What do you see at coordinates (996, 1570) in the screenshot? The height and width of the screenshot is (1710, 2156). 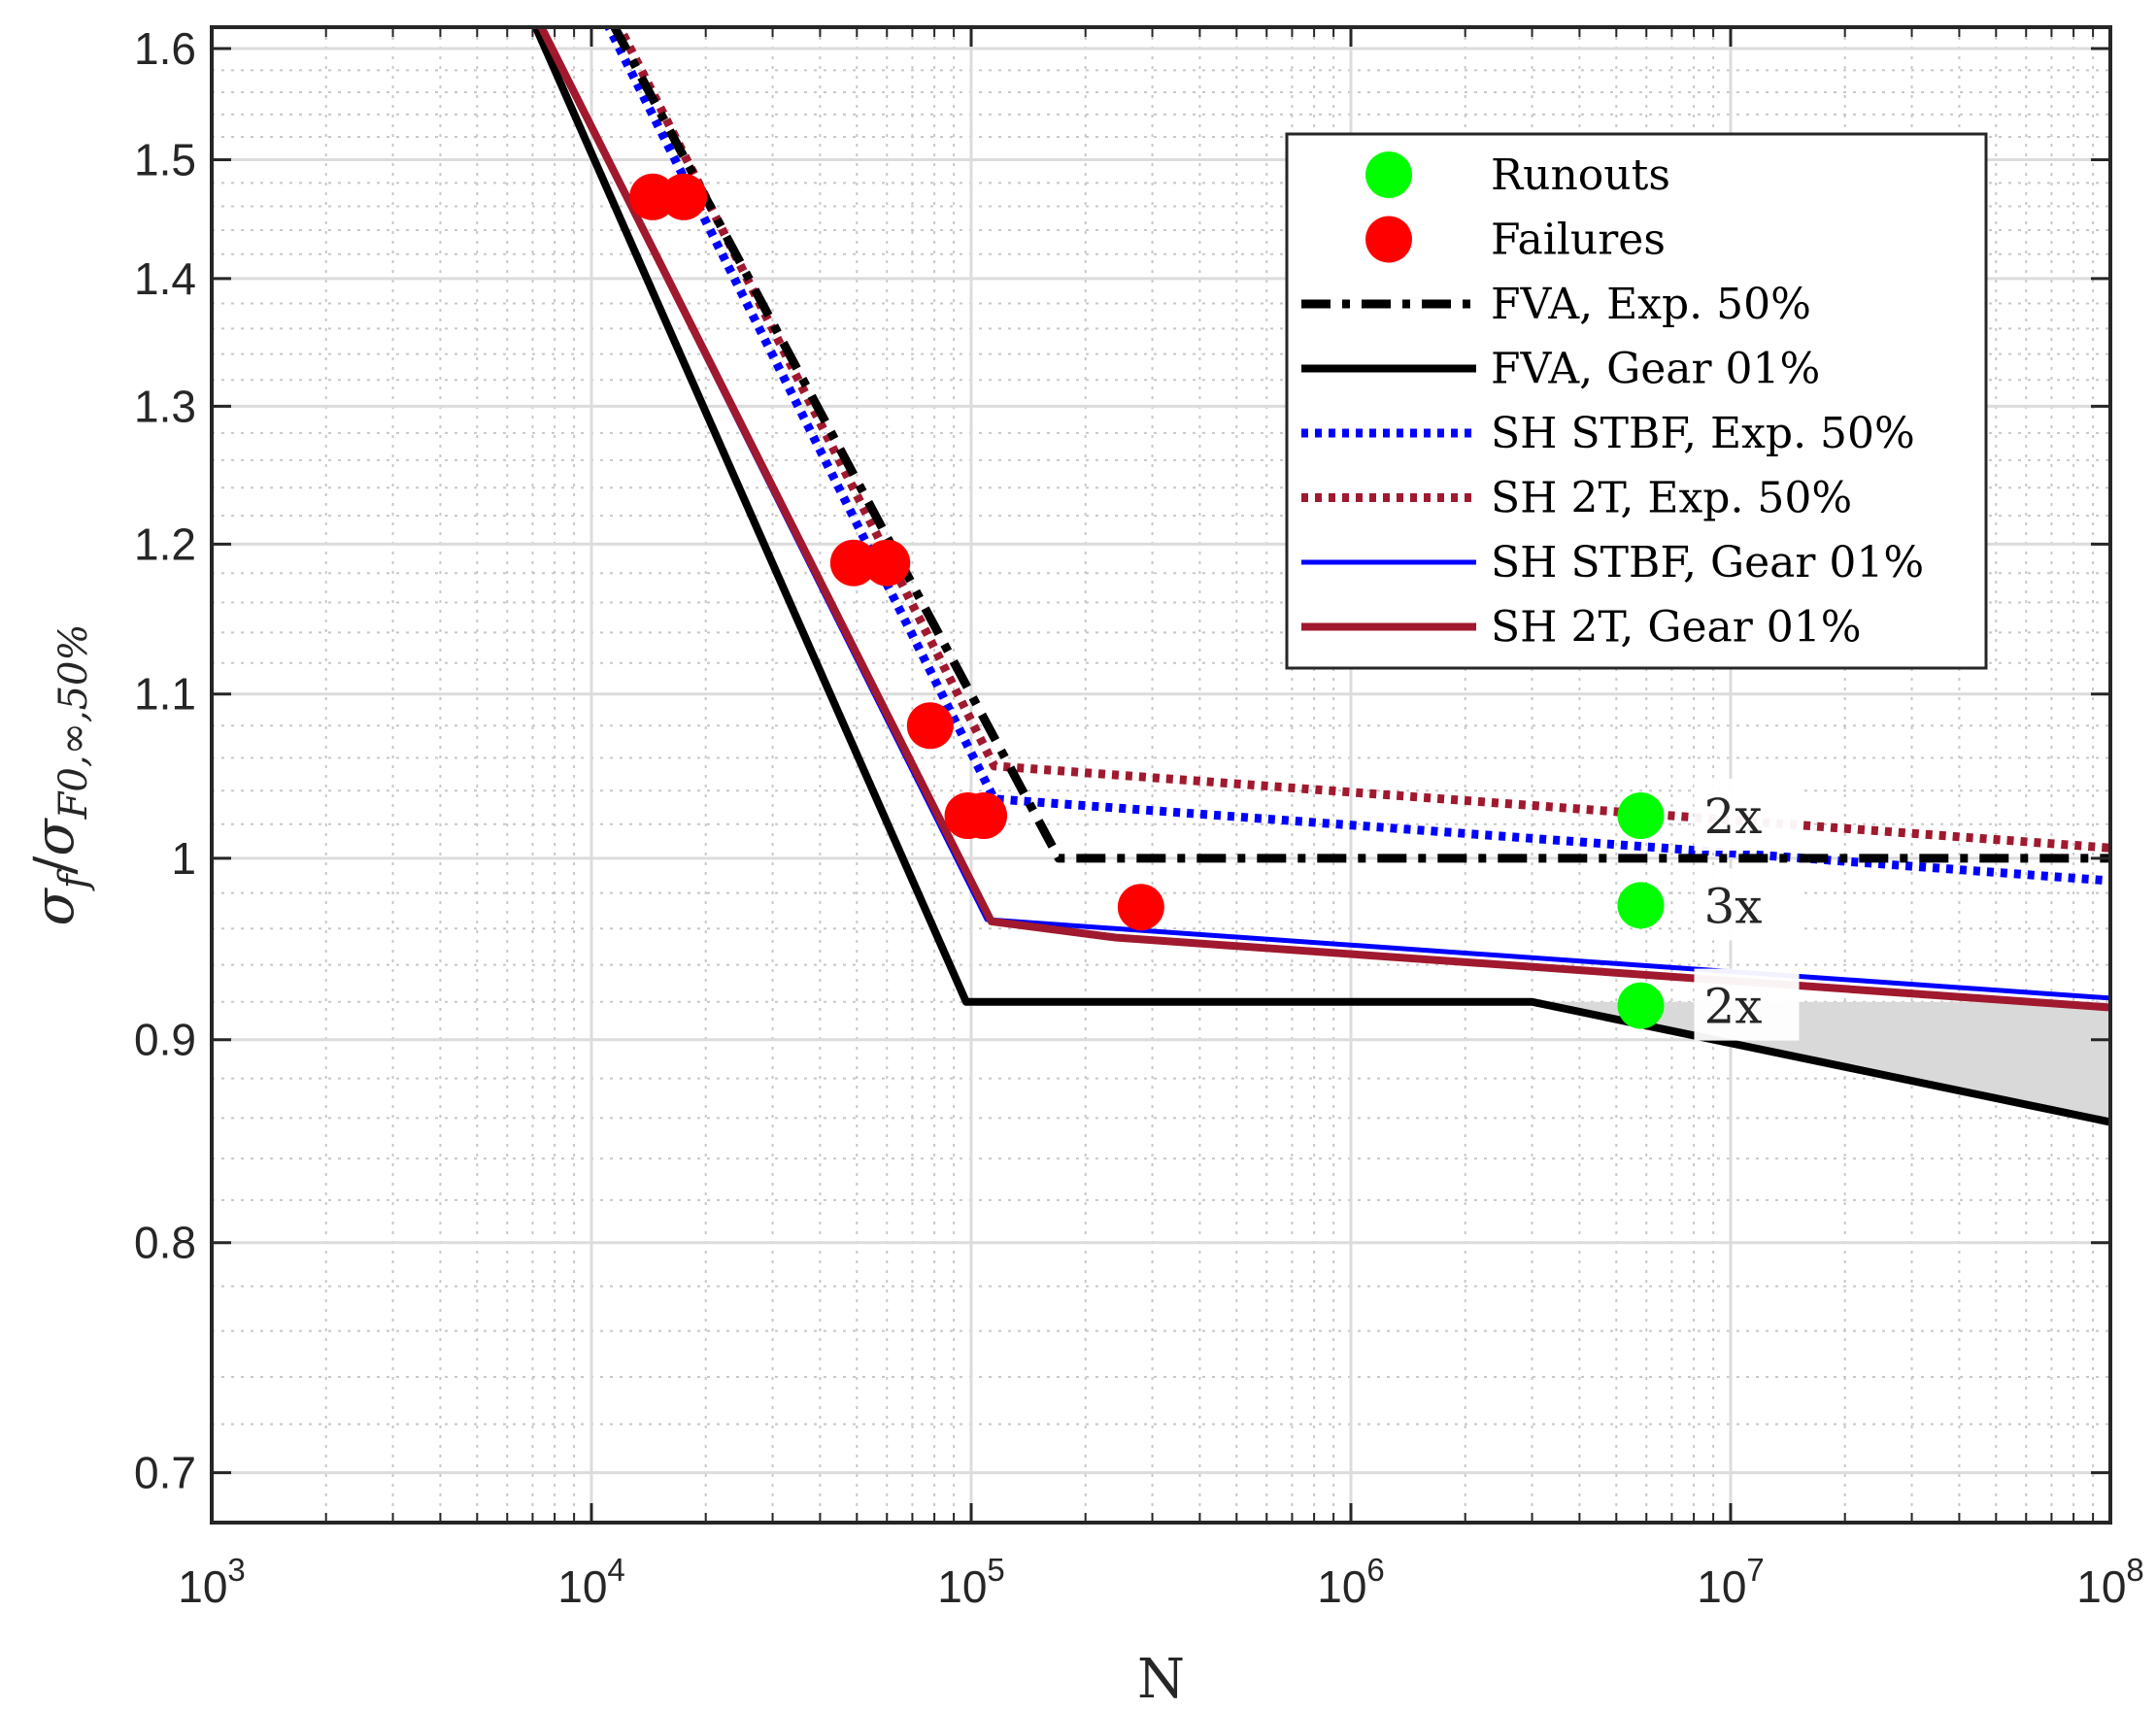 I see `x-tick-label-exponent: 5` at bounding box center [996, 1570].